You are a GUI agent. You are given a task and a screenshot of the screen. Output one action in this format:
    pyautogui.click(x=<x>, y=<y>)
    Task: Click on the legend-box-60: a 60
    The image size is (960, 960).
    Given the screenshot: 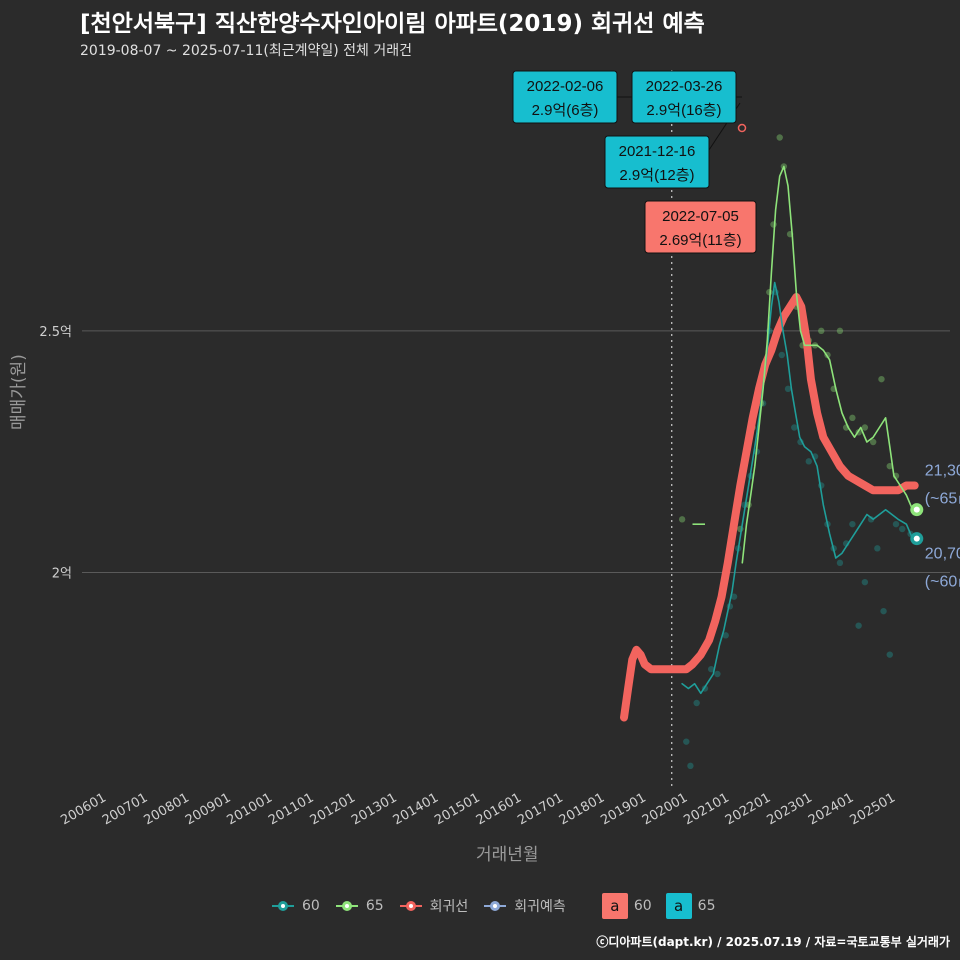 What is the action you would take?
    pyautogui.click(x=626, y=906)
    